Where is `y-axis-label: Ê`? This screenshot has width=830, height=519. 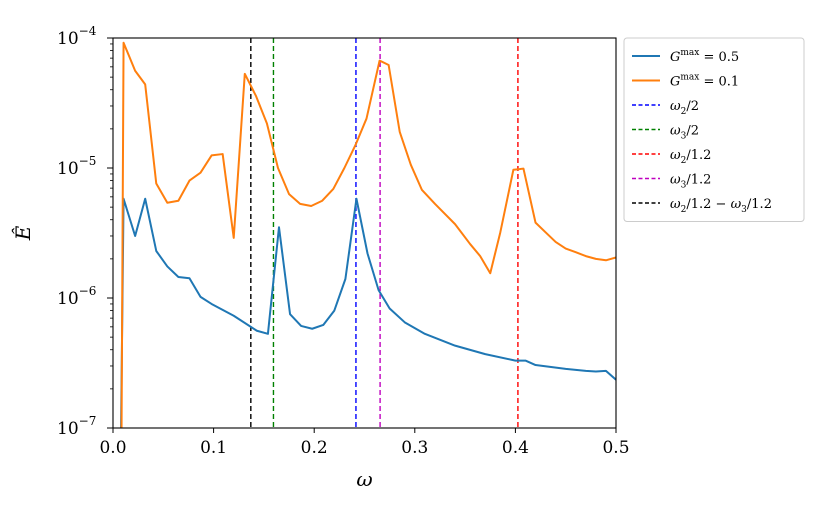
y-axis-label: Ê is located at coordinates (23, 233).